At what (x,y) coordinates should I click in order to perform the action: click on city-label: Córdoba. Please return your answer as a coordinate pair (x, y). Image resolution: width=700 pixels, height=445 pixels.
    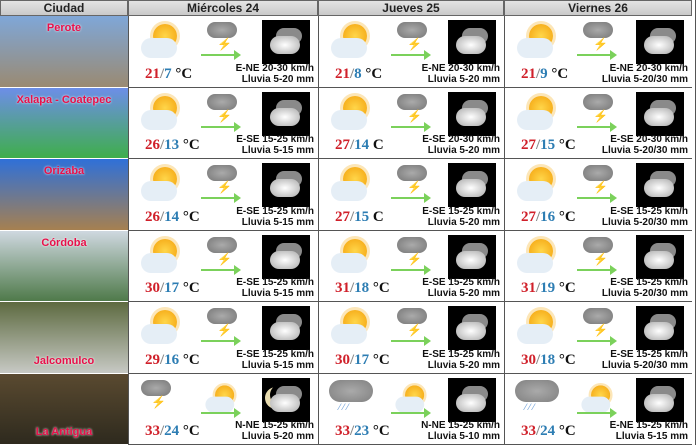
    Looking at the image, I should click on (64, 242).